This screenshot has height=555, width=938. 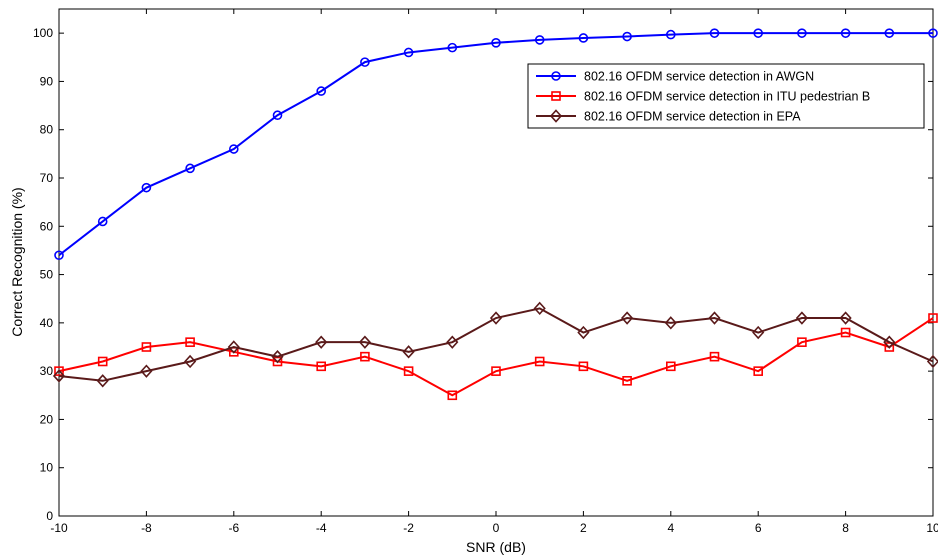 I want to click on y-tick-label: 20, so click(x=47, y=419).